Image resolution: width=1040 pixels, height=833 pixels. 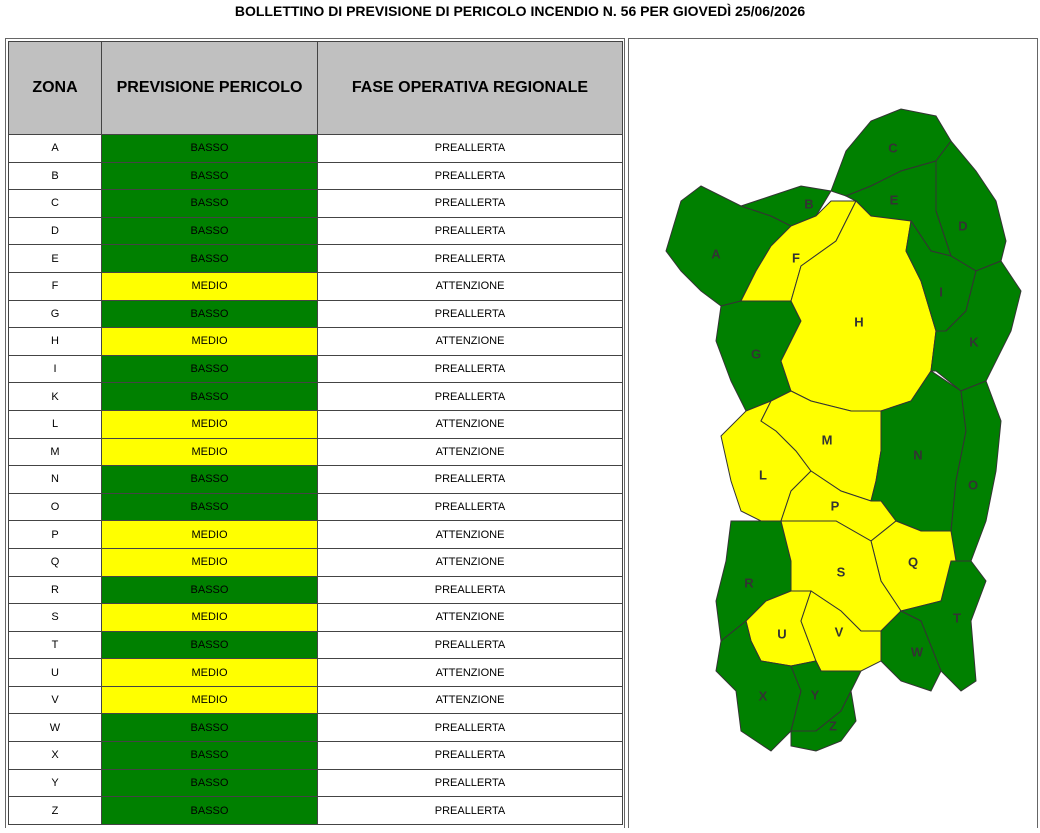 What do you see at coordinates (917, 454) in the screenshot?
I see `zone-label: N` at bounding box center [917, 454].